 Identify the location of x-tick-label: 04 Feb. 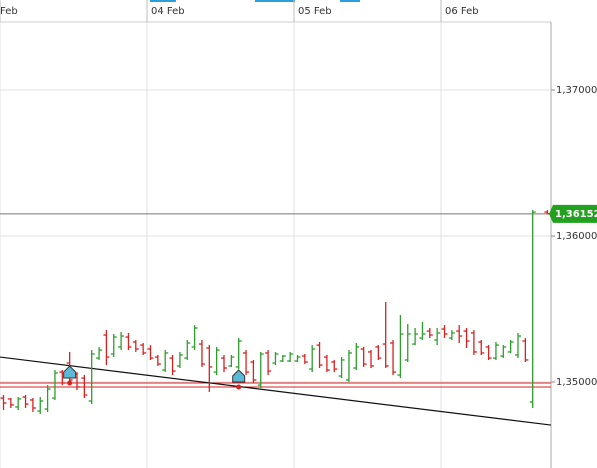
(168, 11).